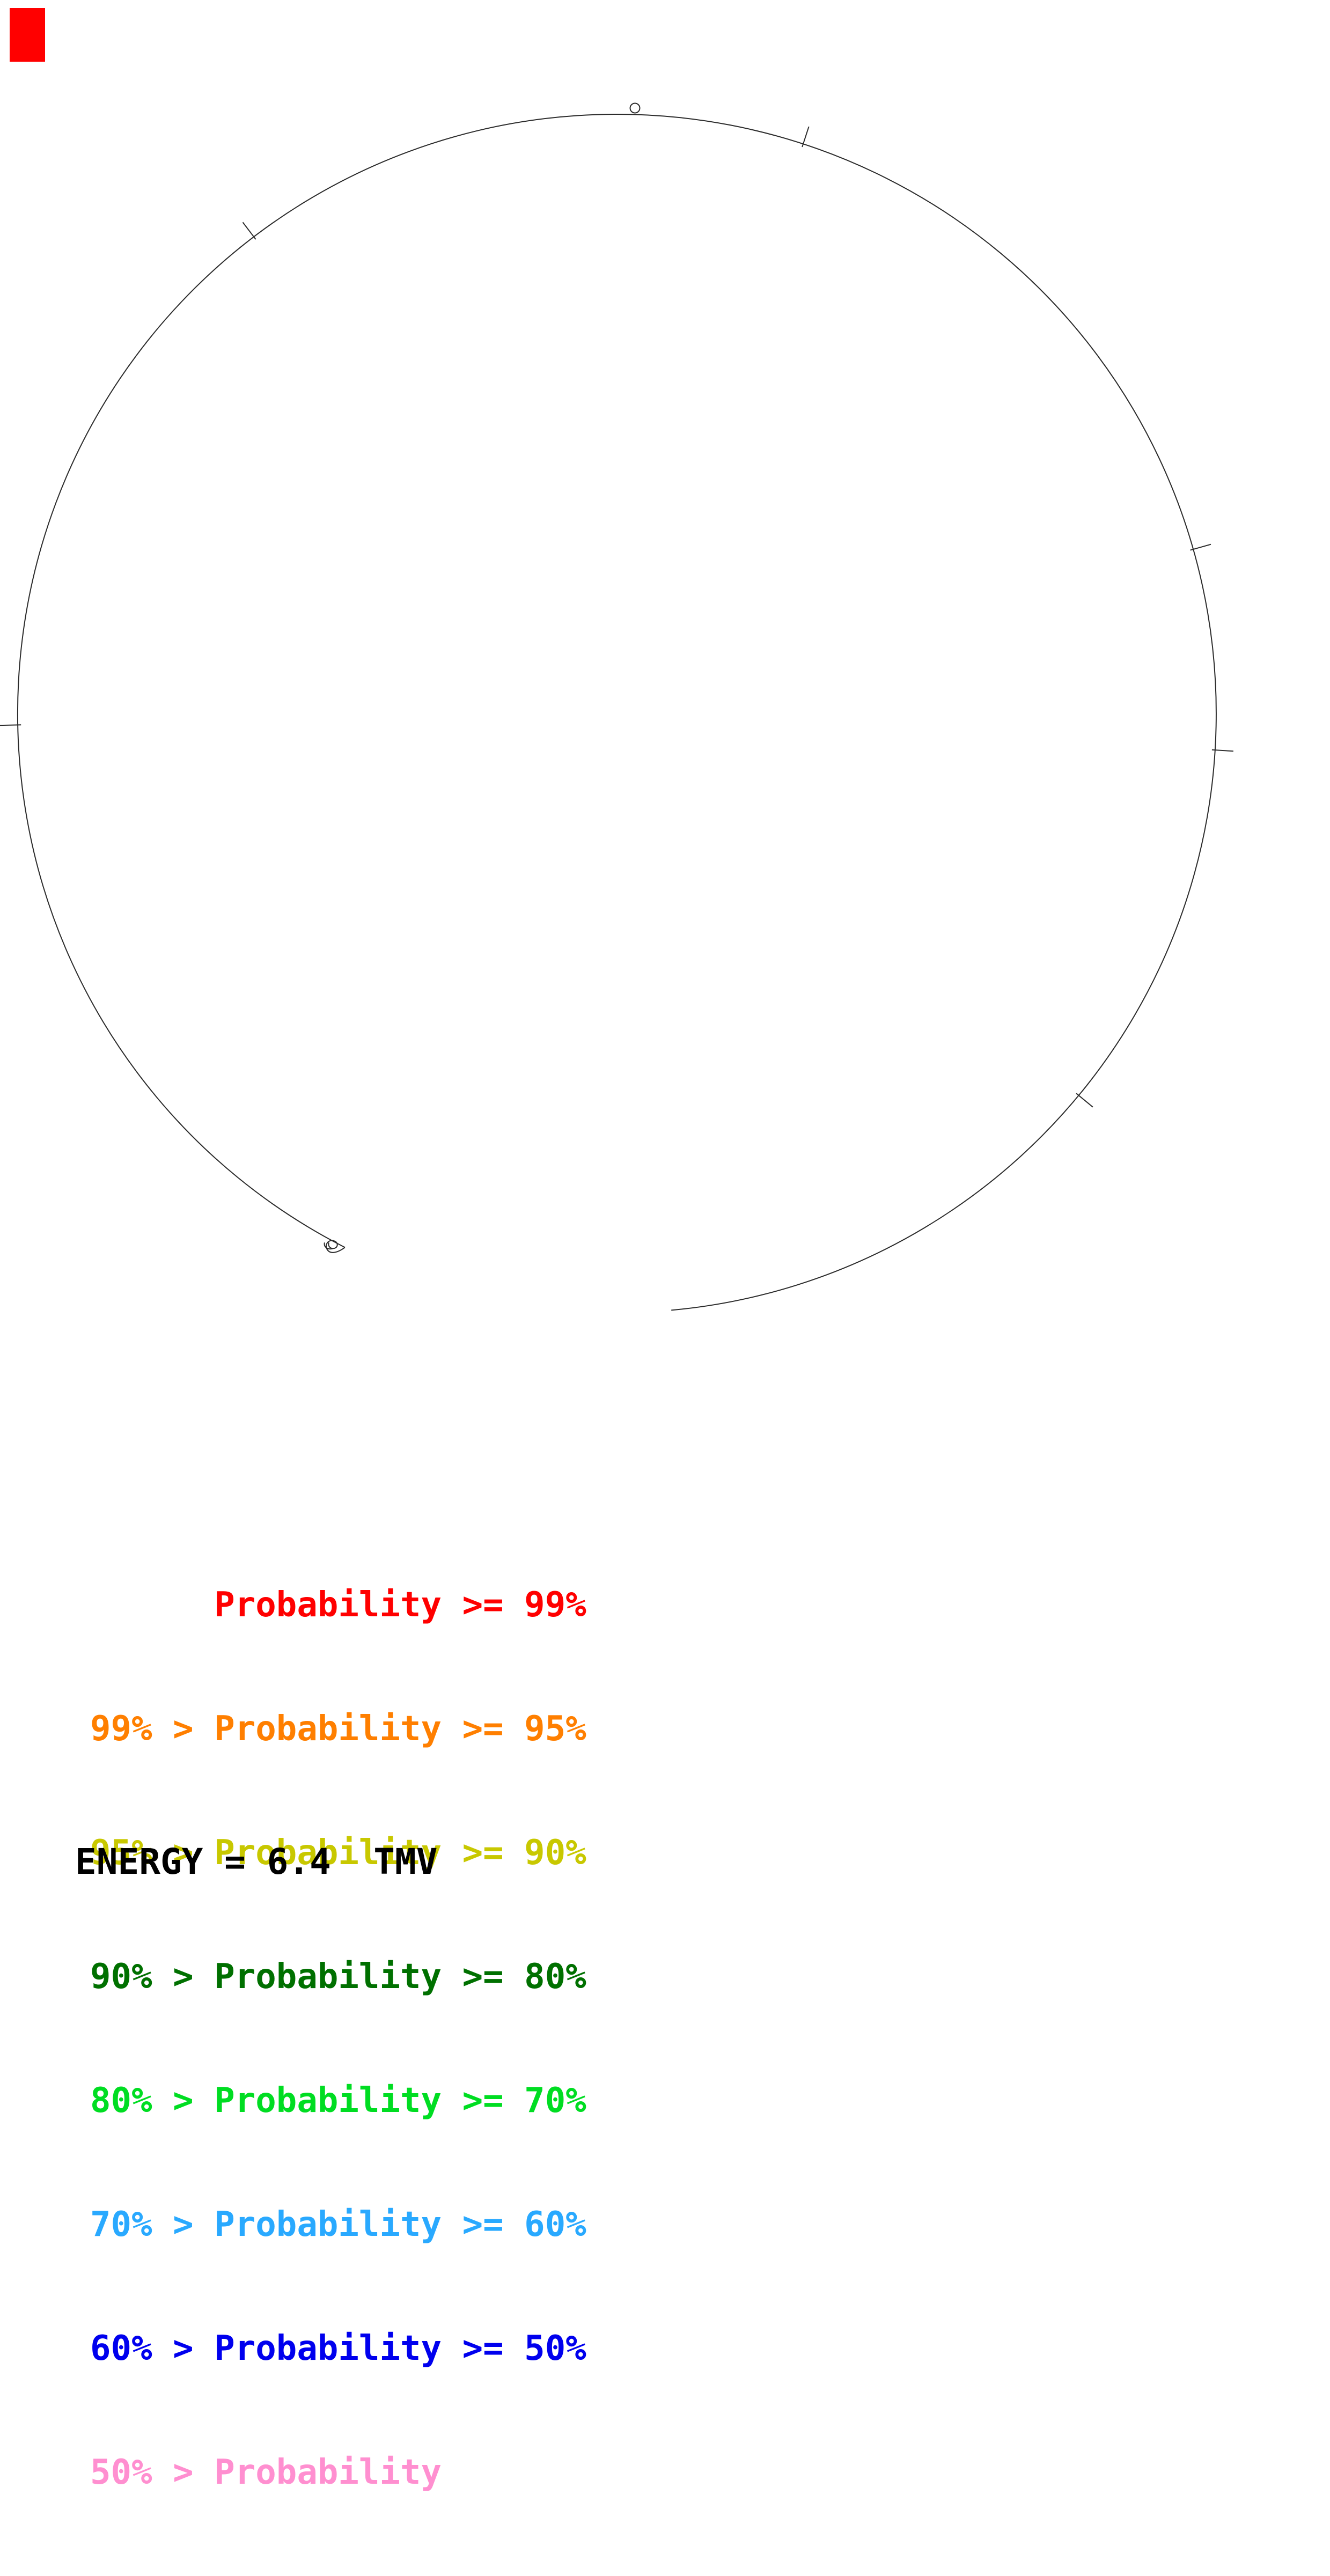 The height and width of the screenshot is (2576, 1330). I want to click on top-marker-icon, so click(635, 108).